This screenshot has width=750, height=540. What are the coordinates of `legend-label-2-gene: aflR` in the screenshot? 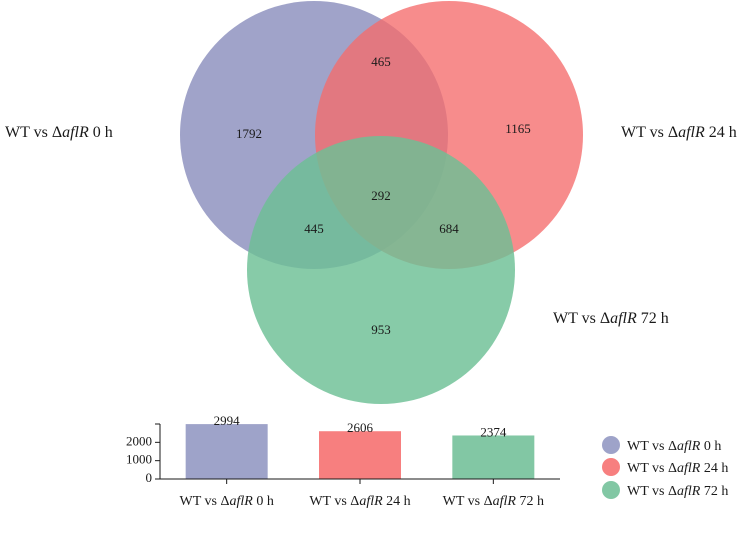 It's located at (689, 491).